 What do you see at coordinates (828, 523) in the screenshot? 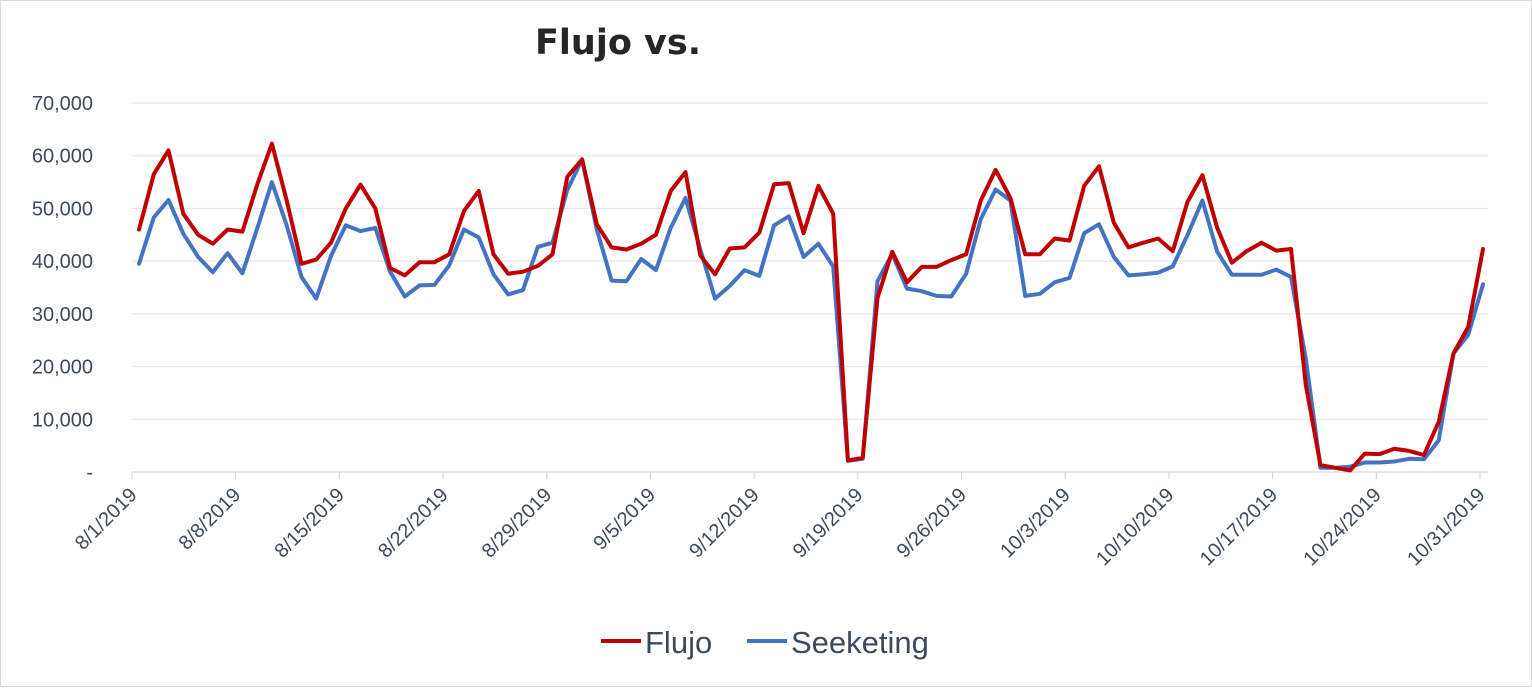
I see `x-tick-label: 9/19/2019` at bounding box center [828, 523].